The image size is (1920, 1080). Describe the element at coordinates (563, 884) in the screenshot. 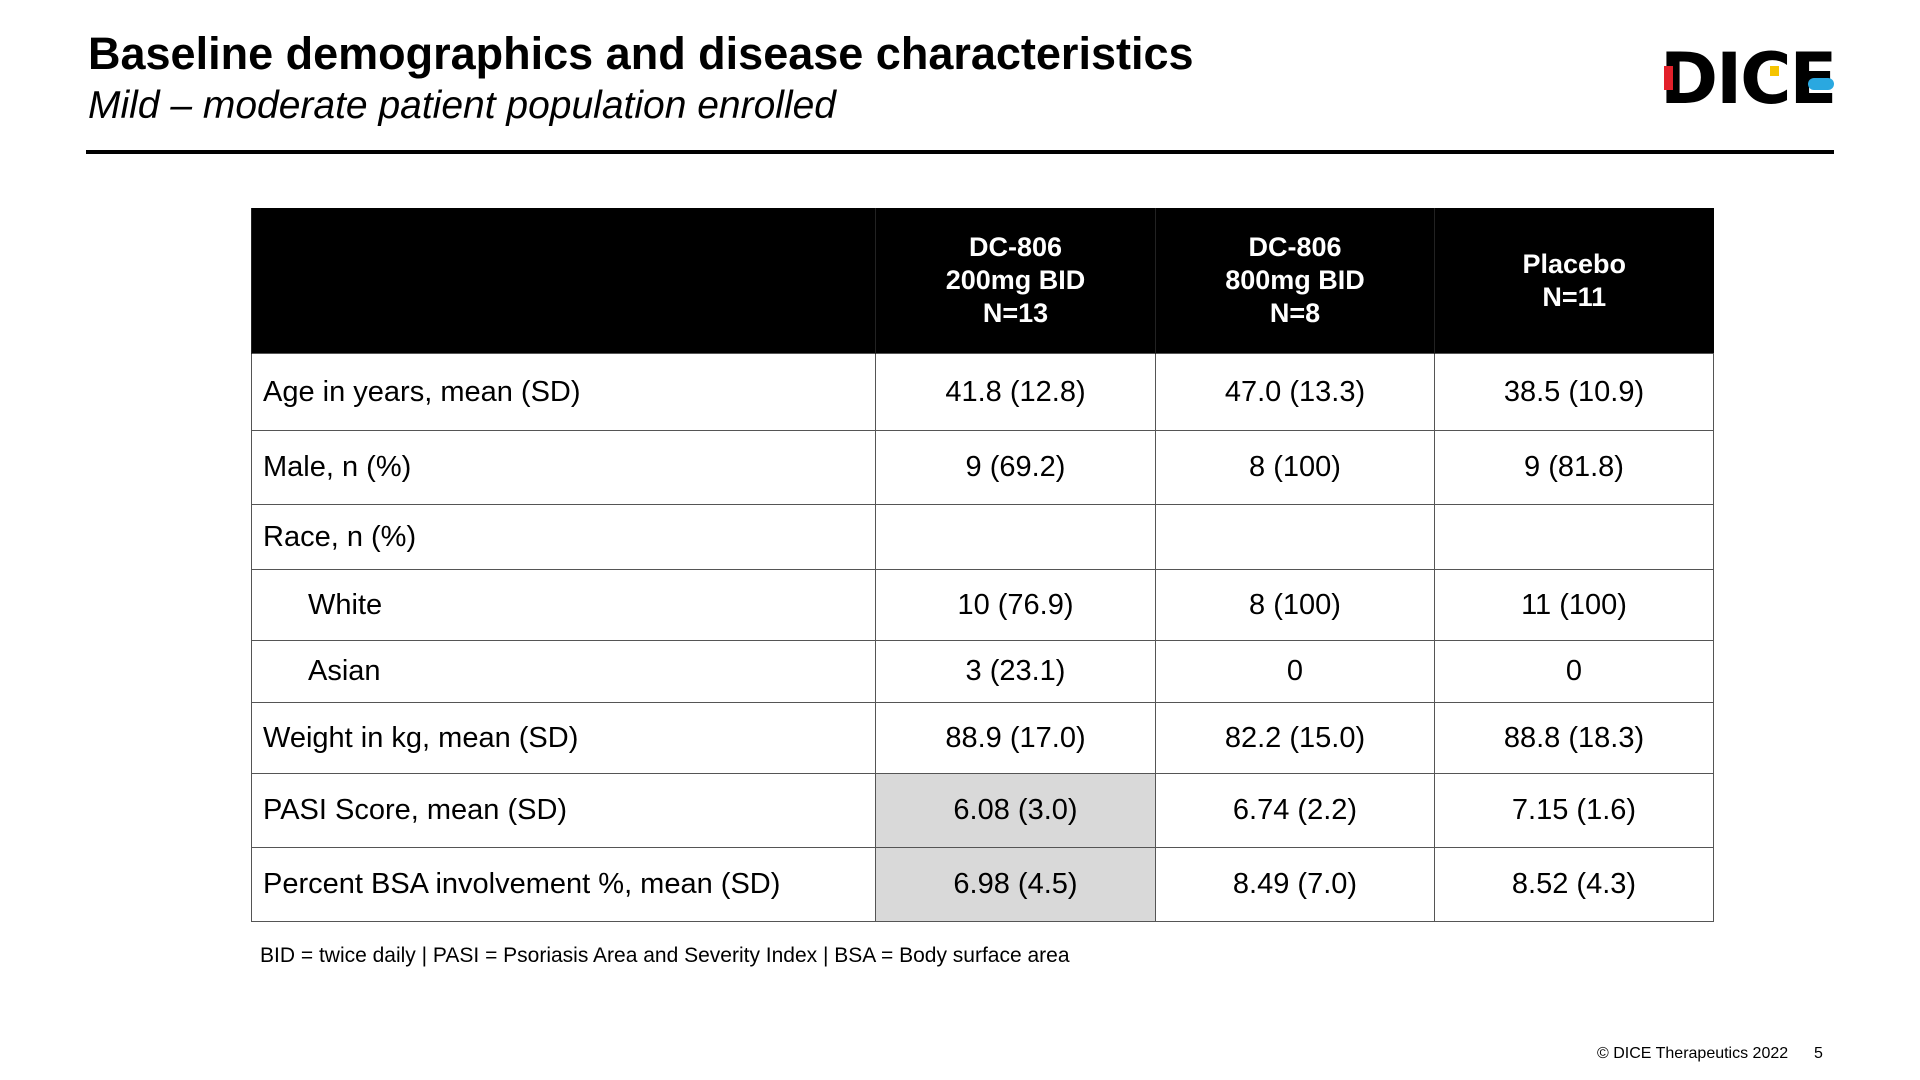

I see `row-label: Percent BSA involvement %, mean (SD)` at that location.